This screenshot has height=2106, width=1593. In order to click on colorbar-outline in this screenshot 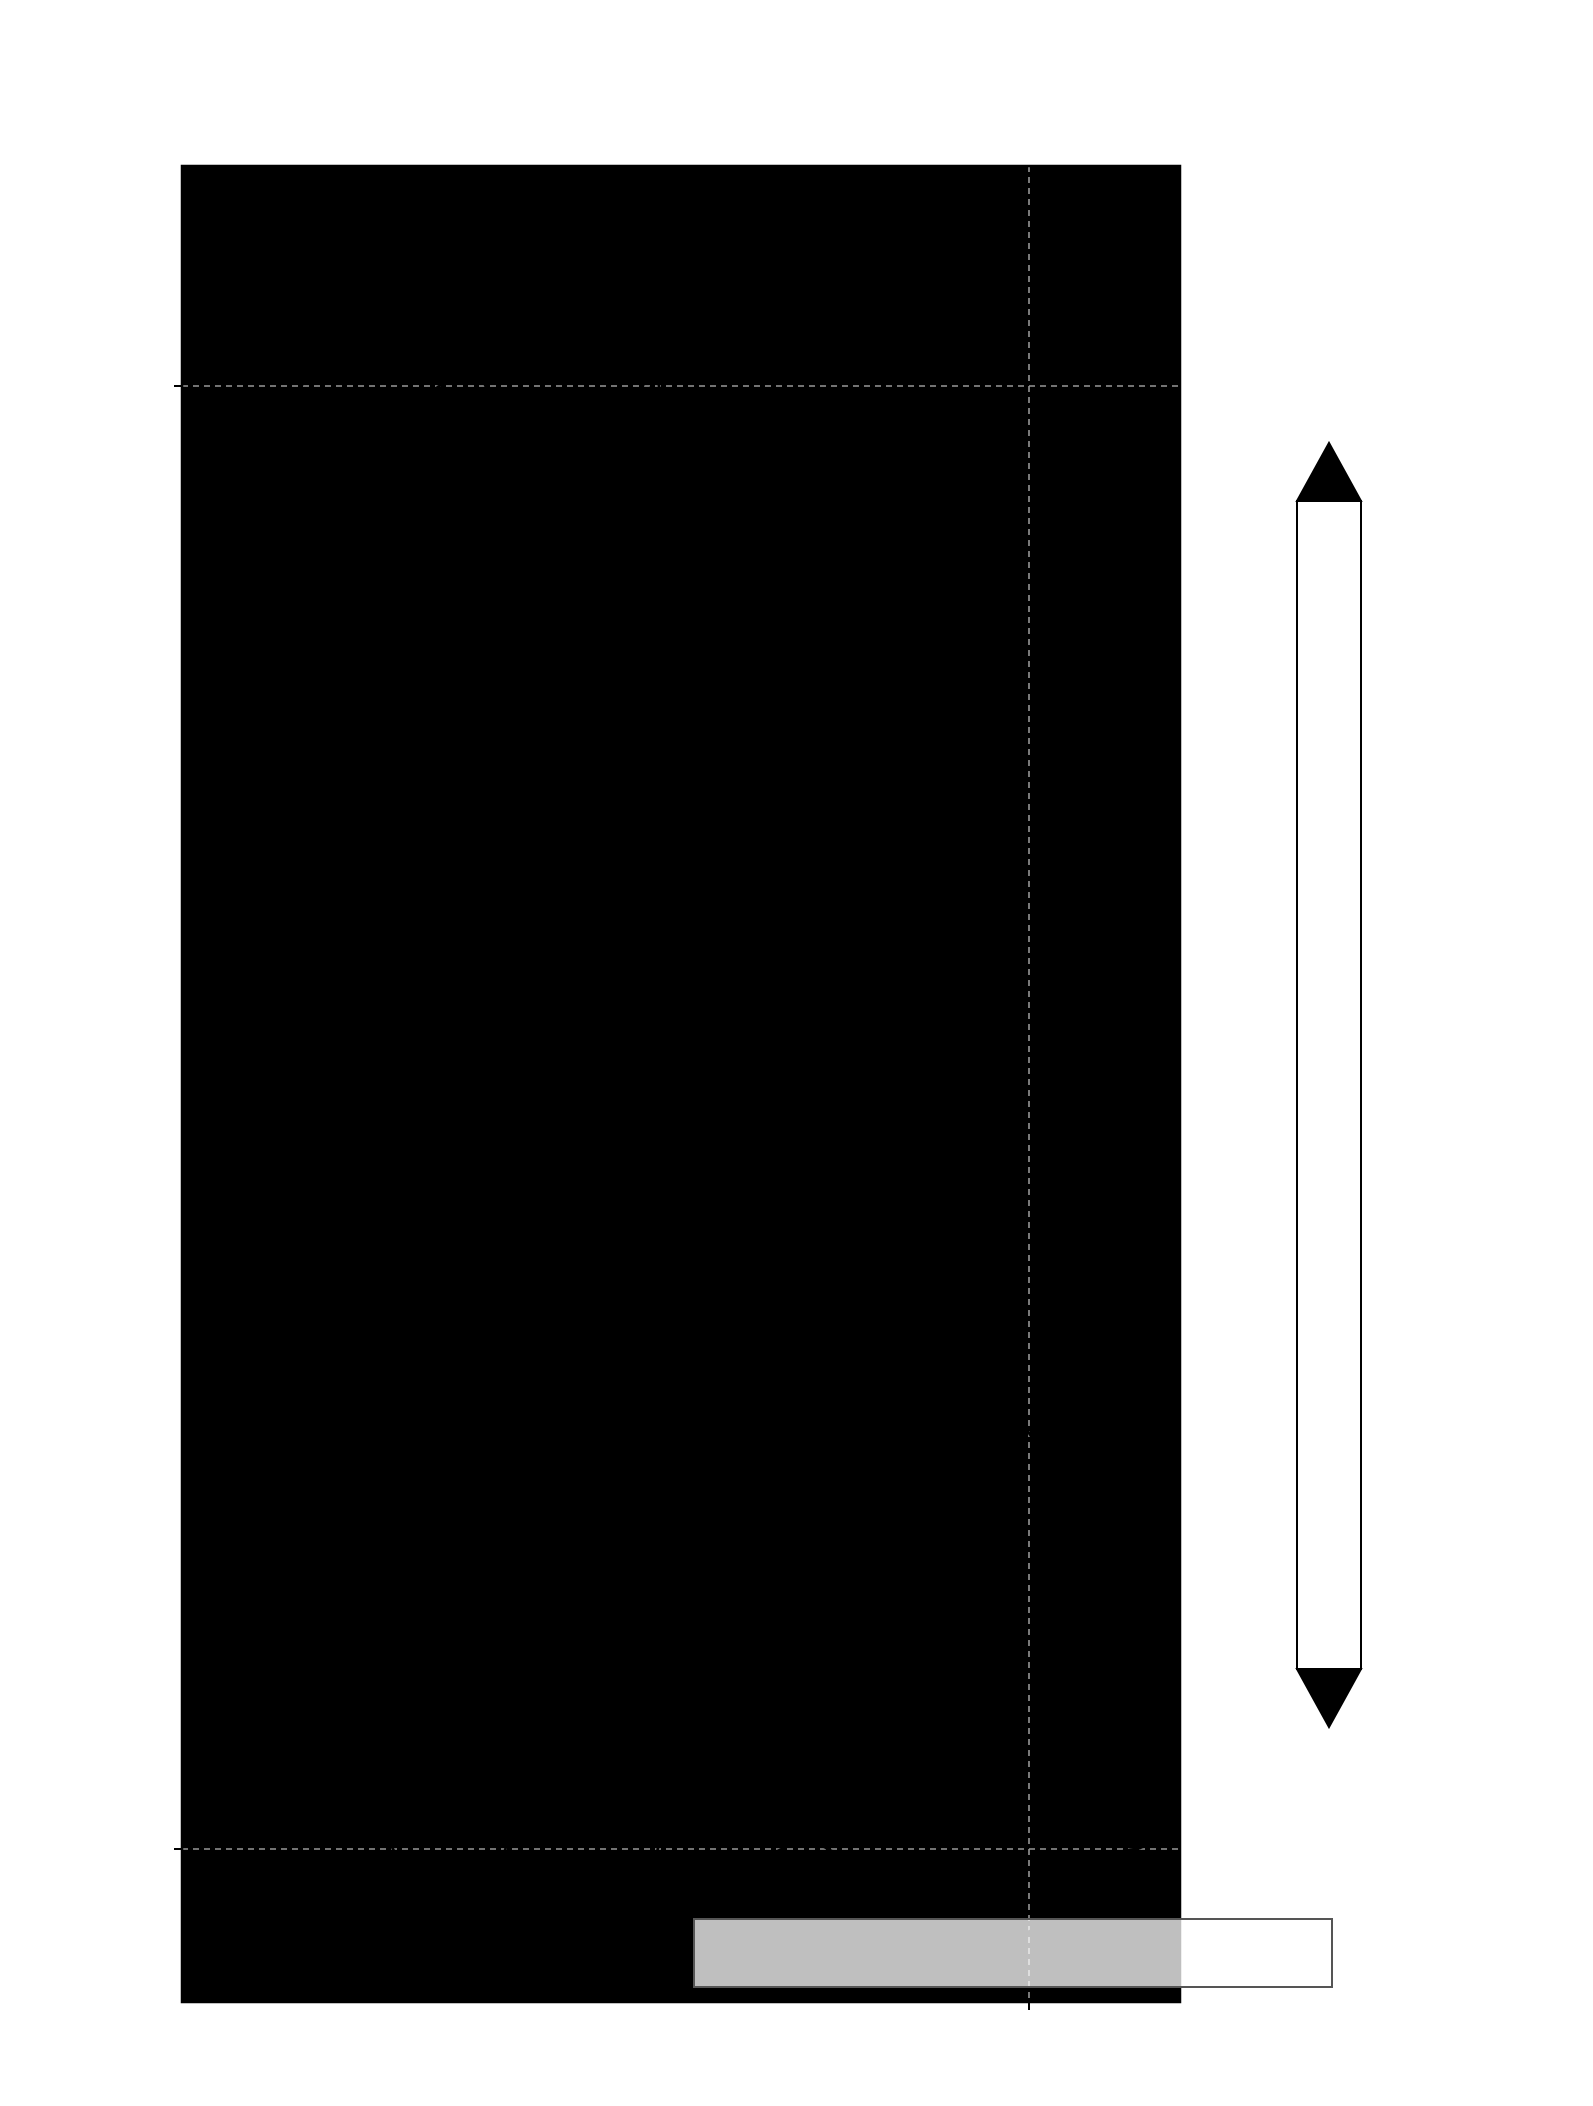, I will do `click(1329, 1085)`.